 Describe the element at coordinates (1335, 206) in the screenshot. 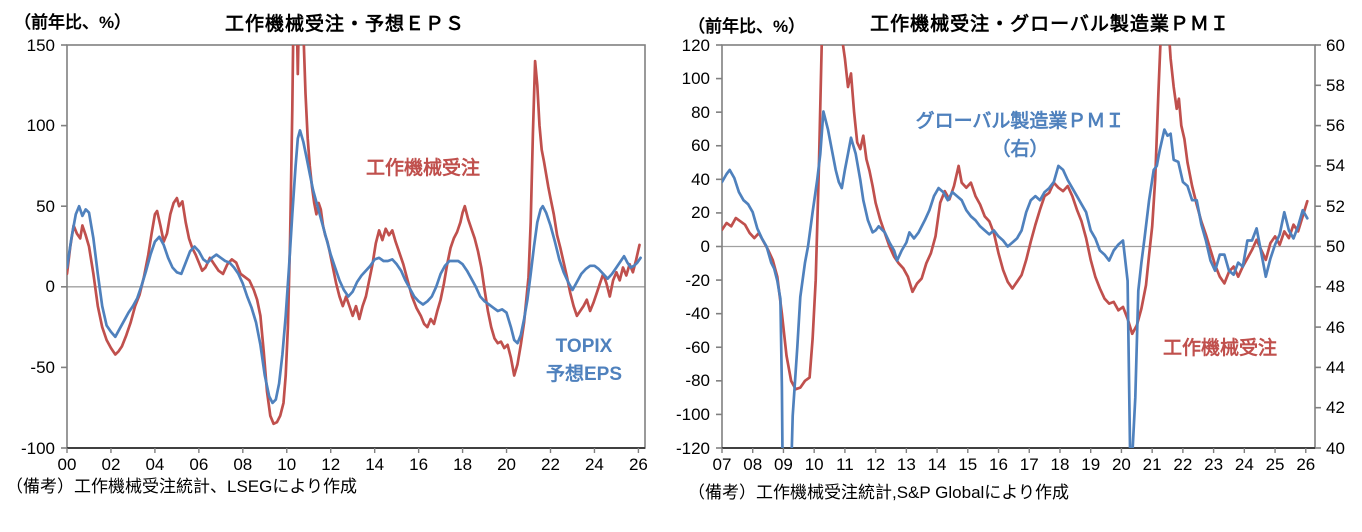

I see `y-right-tick-label: 52` at that location.